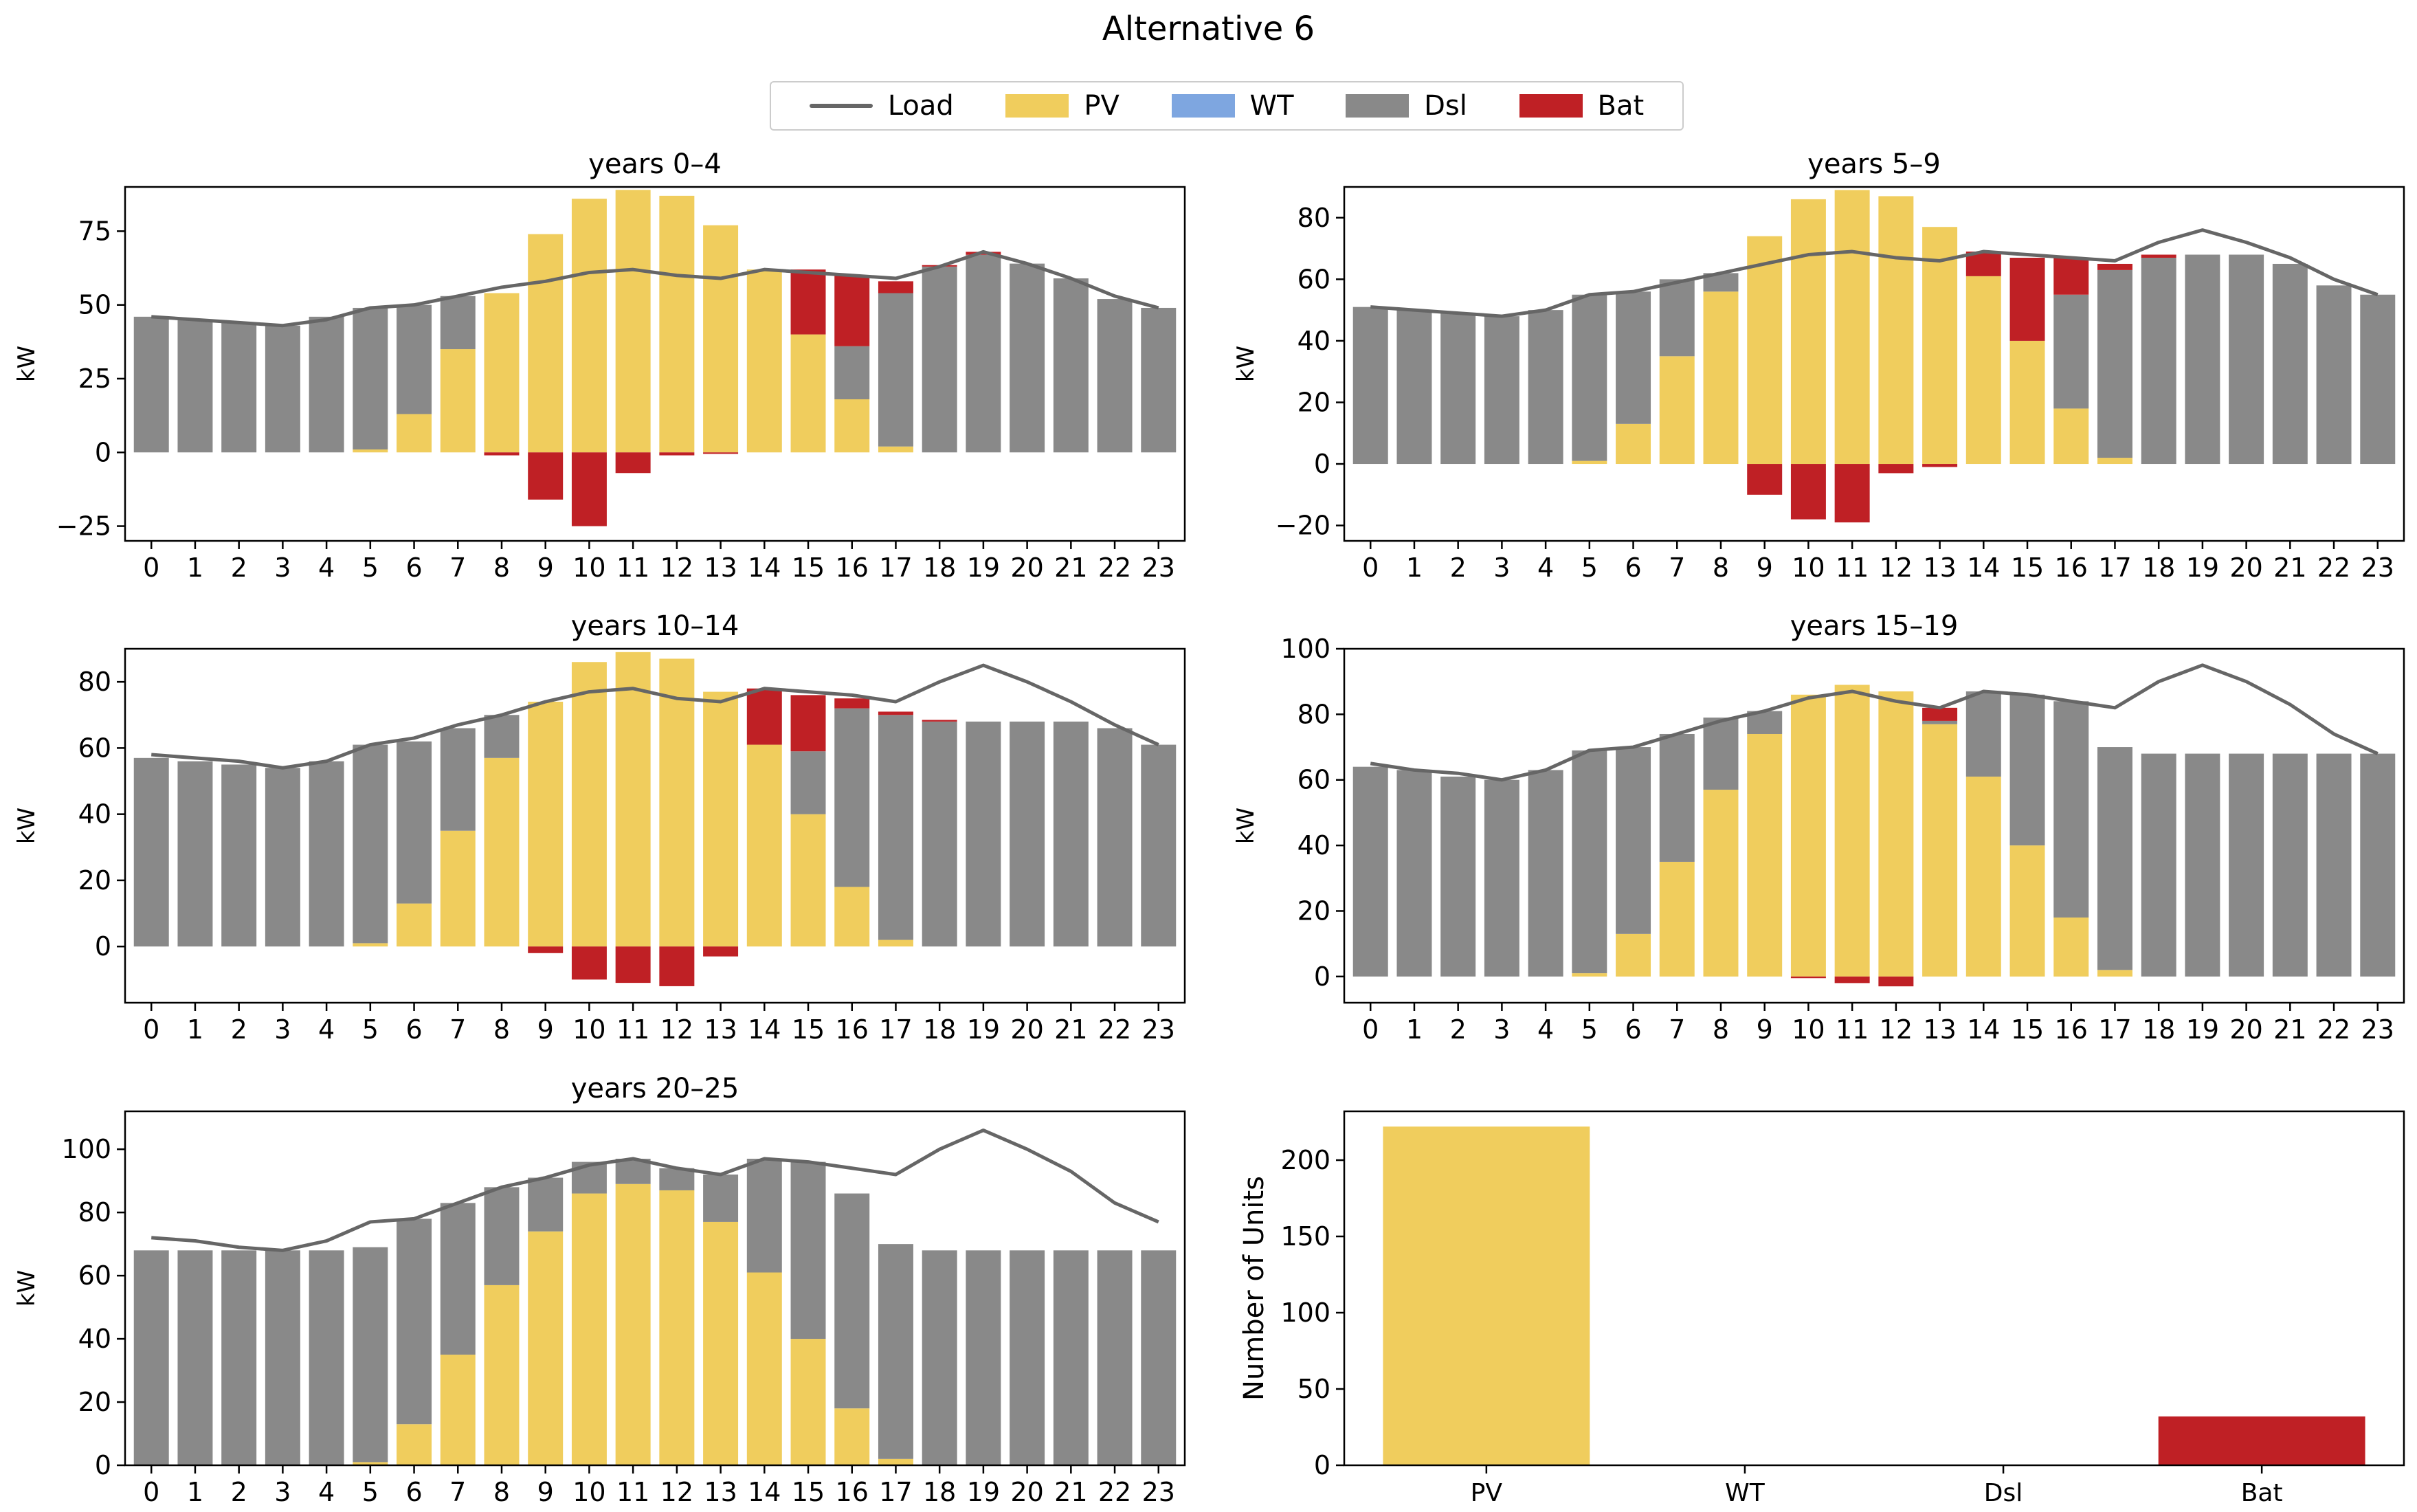 Image resolution: width=2417 pixels, height=1512 pixels. I want to click on y-tick-label: 0, so click(103, 452).